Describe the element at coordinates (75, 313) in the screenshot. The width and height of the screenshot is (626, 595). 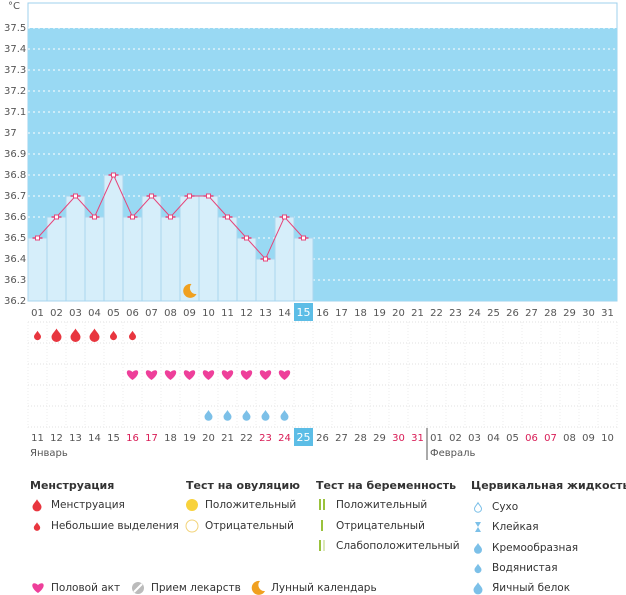
I see `x-tick-label: 03` at that location.